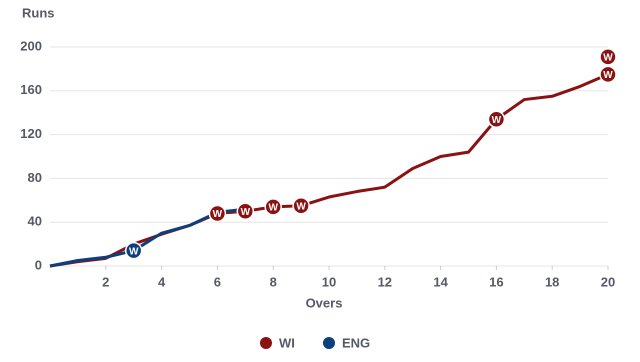 The image size is (640, 362). Describe the element at coordinates (440, 281) in the screenshot. I see `x-tick-label: 14` at that location.